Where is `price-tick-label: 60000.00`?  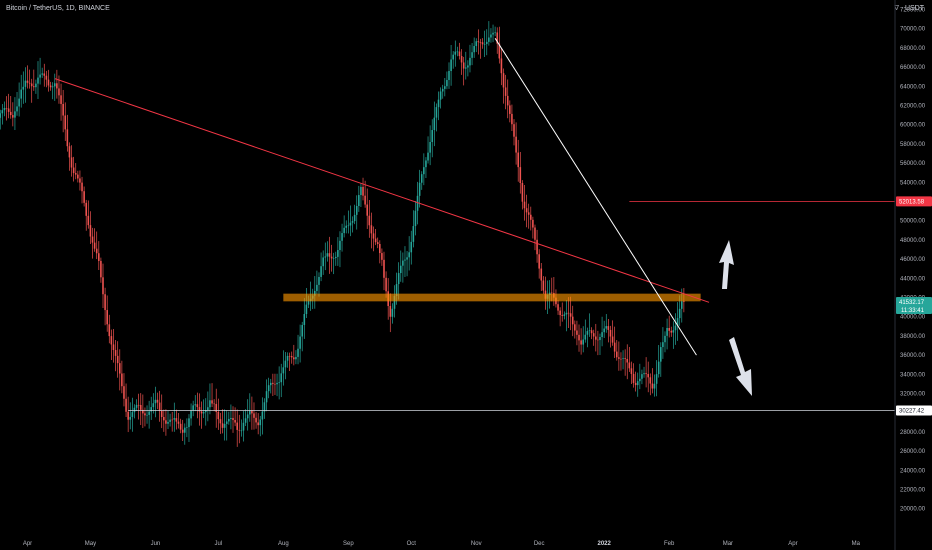
price-tick-label: 60000.00 is located at coordinates (913, 126).